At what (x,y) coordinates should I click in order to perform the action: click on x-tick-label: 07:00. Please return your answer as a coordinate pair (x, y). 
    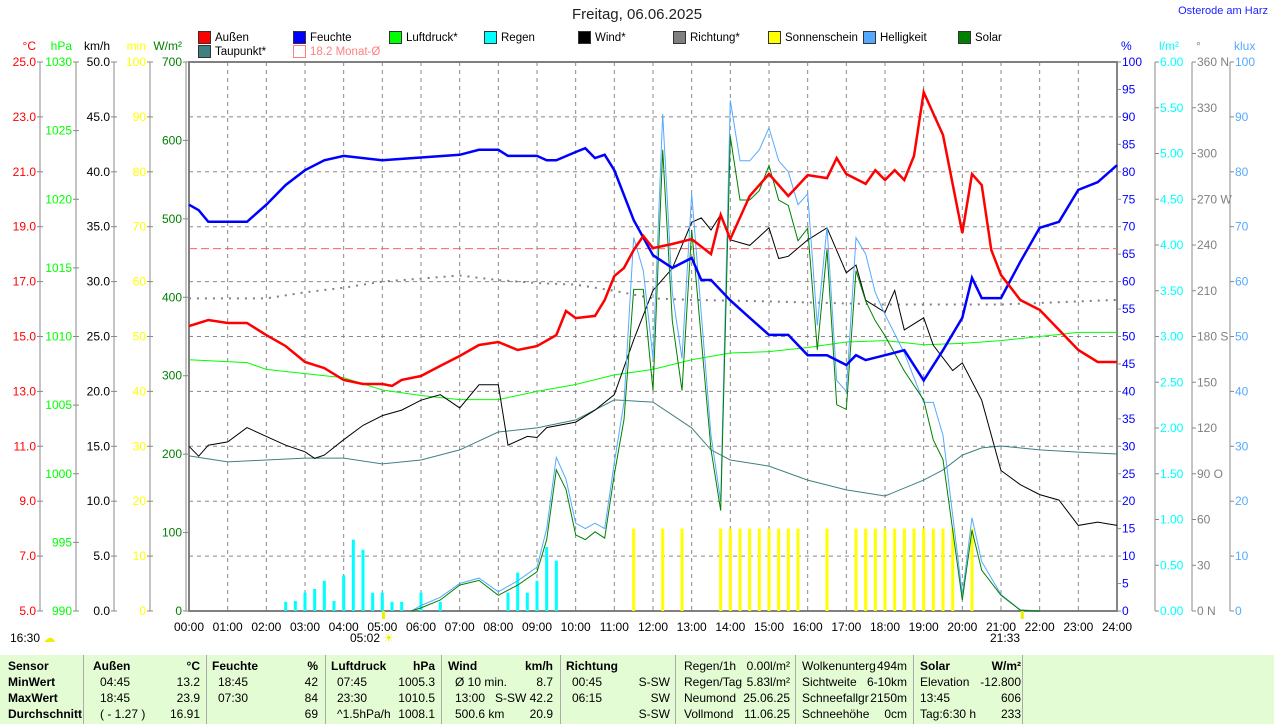
    Looking at the image, I should click on (460, 627).